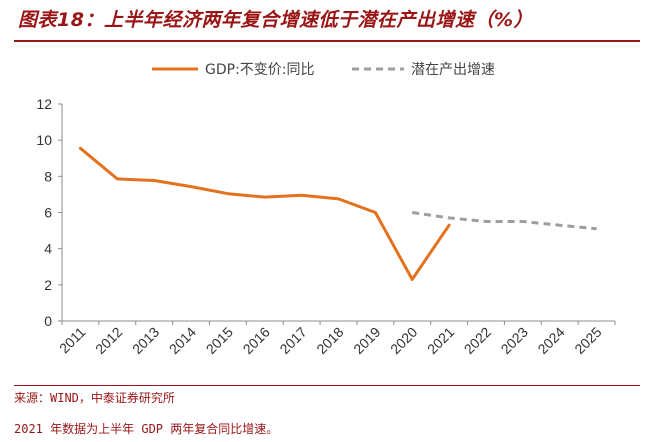 Image resolution: width=653 pixels, height=442 pixels. I want to click on y-tick-label: 6, so click(48, 213).